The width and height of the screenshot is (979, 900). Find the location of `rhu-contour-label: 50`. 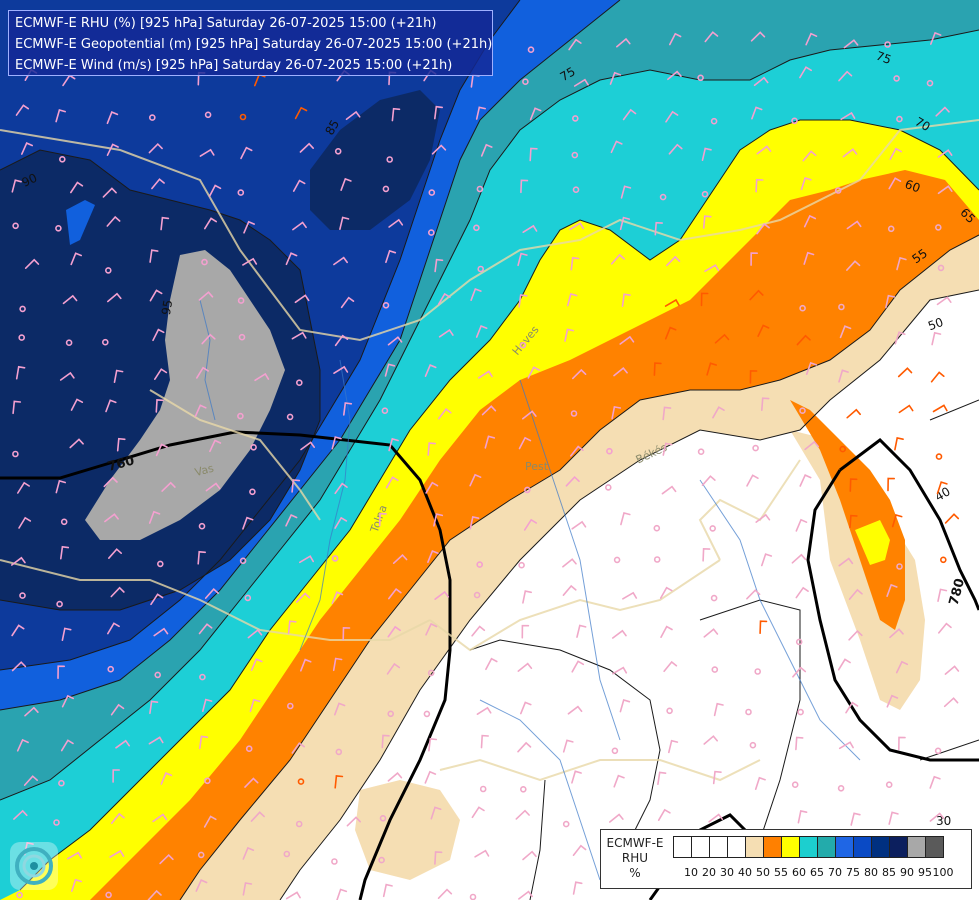

rhu-contour-label: 50 is located at coordinates (935, 324).